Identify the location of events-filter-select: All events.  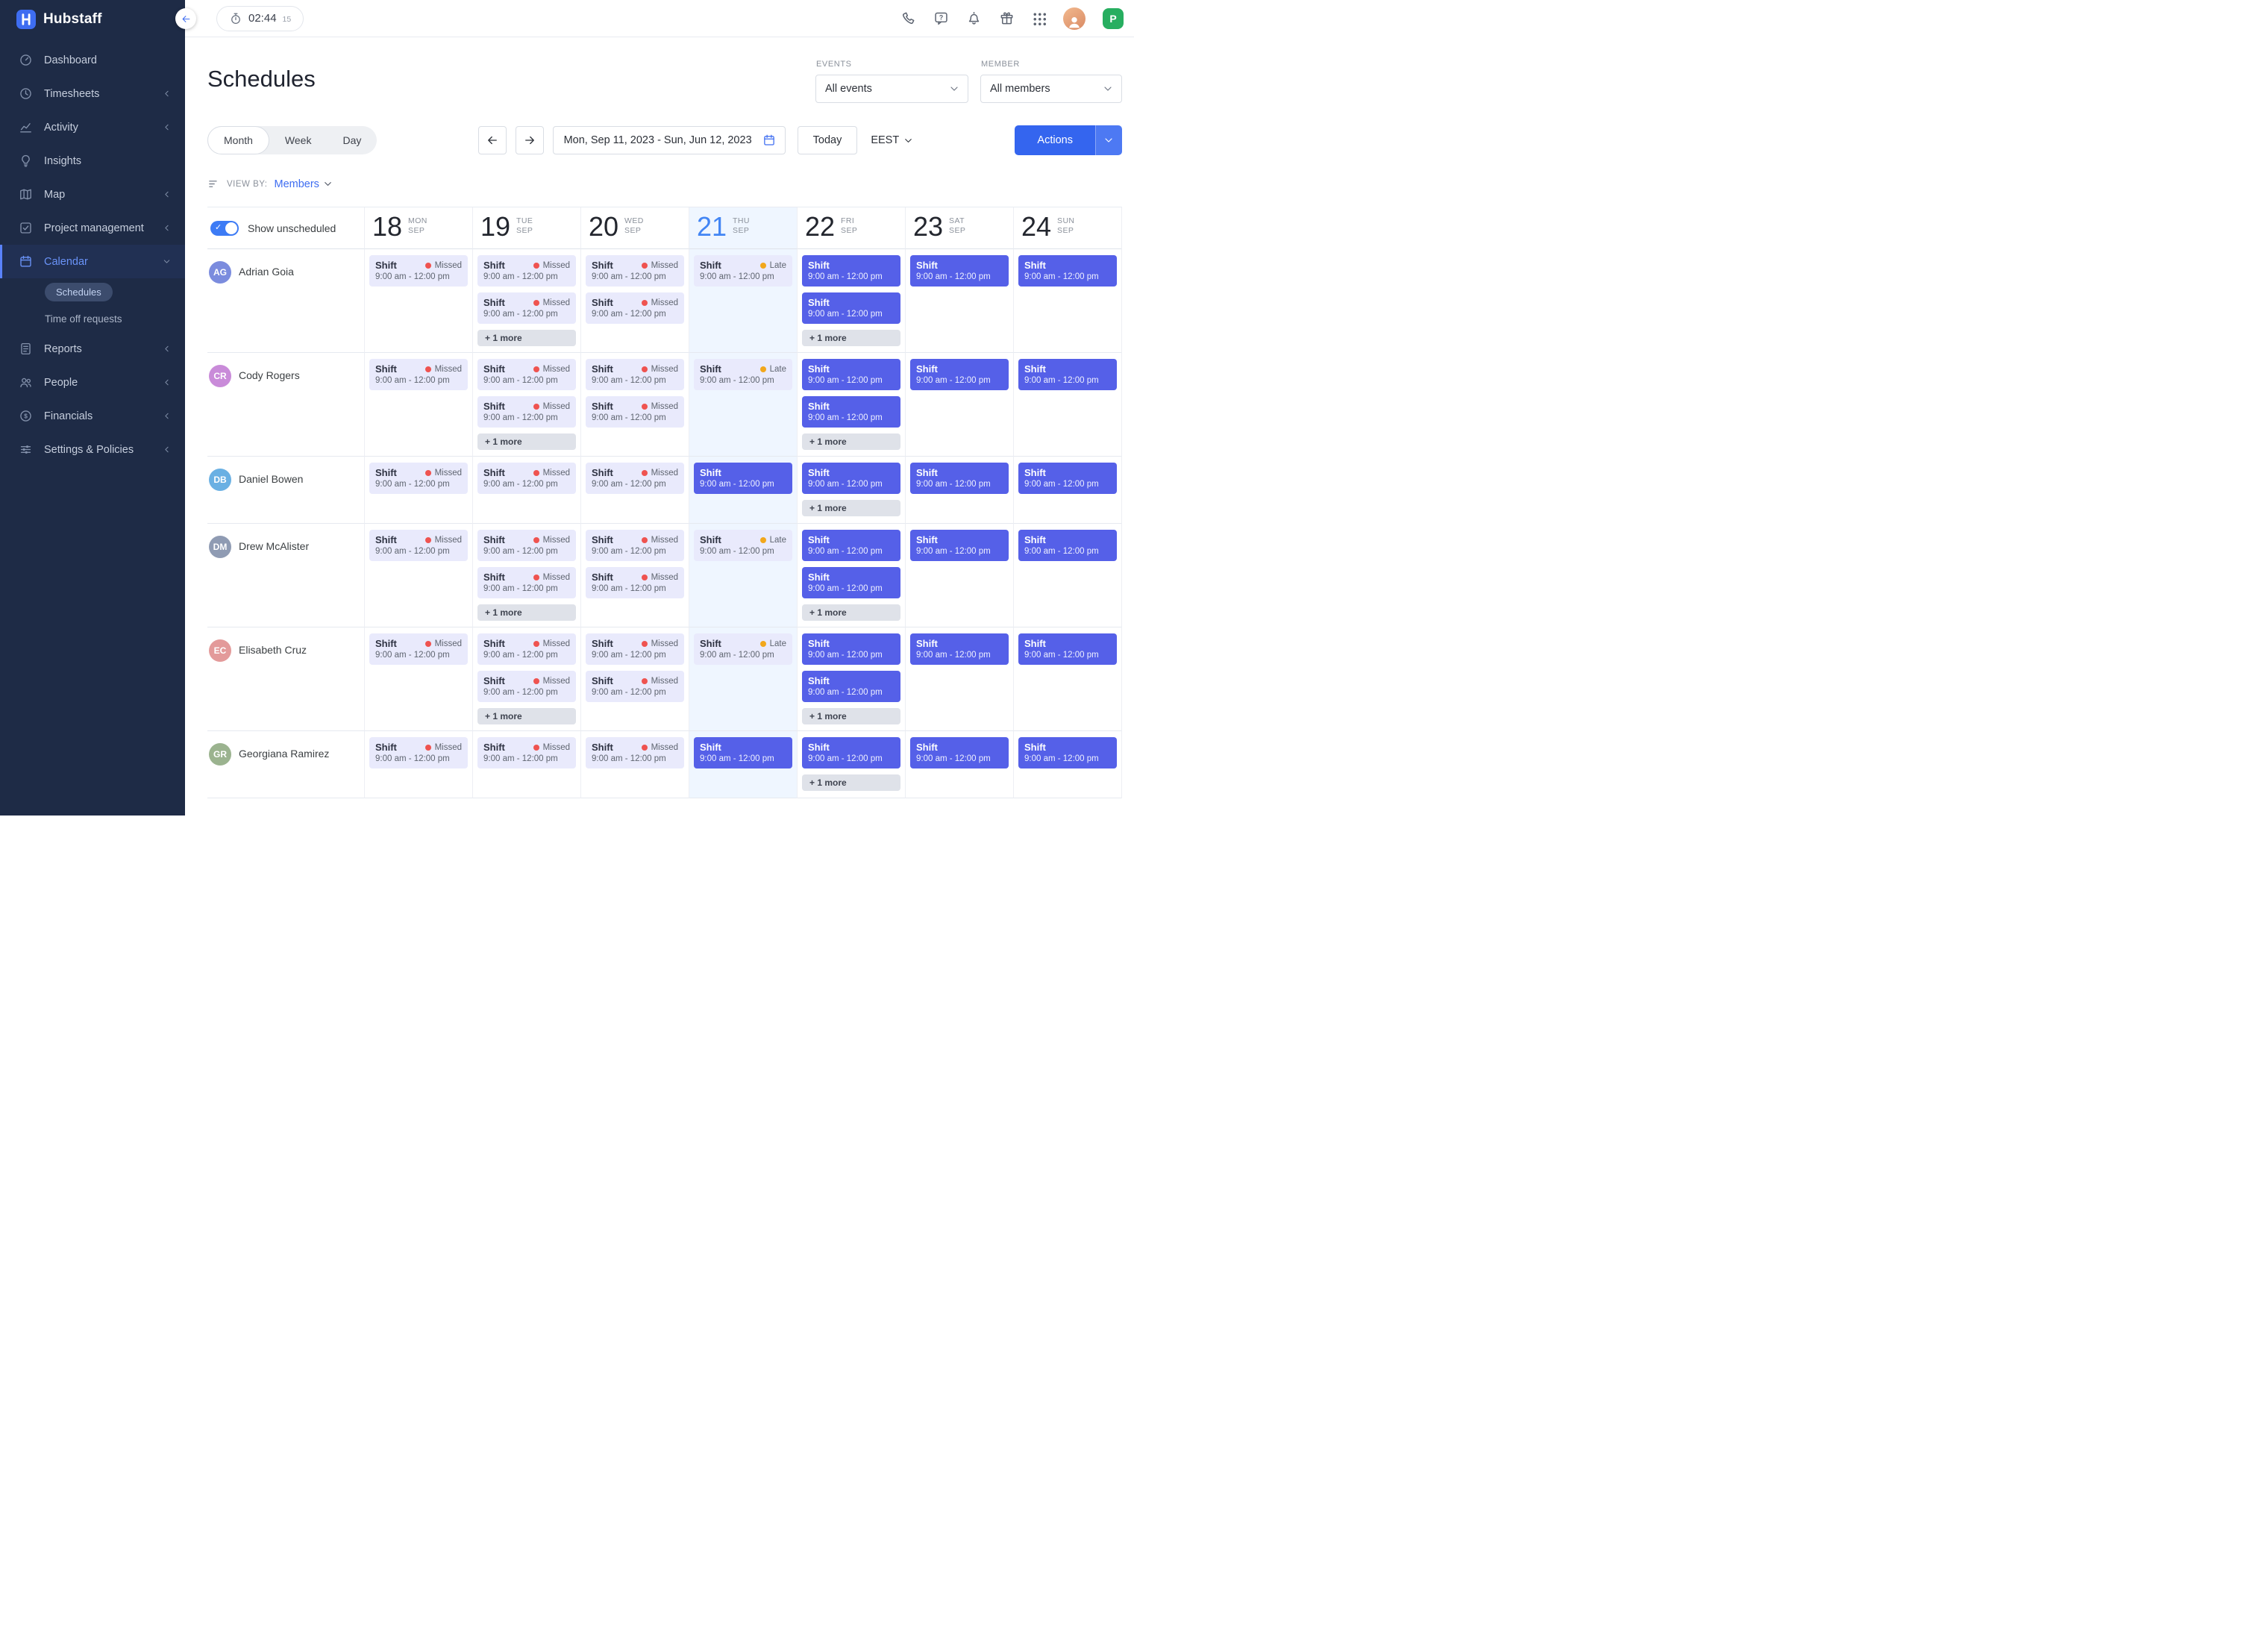
(891, 89).